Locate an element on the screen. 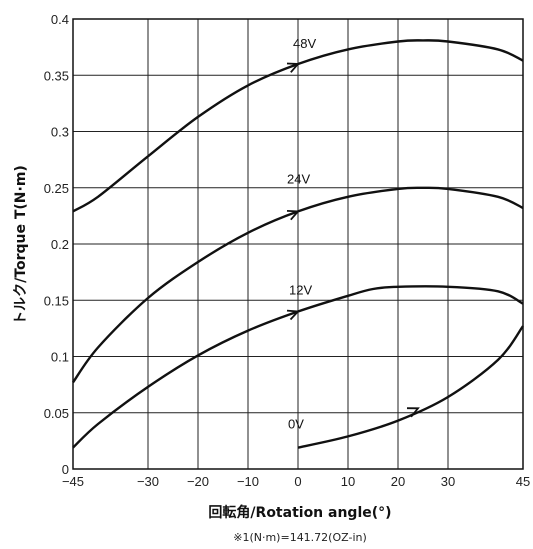 This screenshot has height=549, width=533. x-tick-label: 10 is located at coordinates (348, 481).